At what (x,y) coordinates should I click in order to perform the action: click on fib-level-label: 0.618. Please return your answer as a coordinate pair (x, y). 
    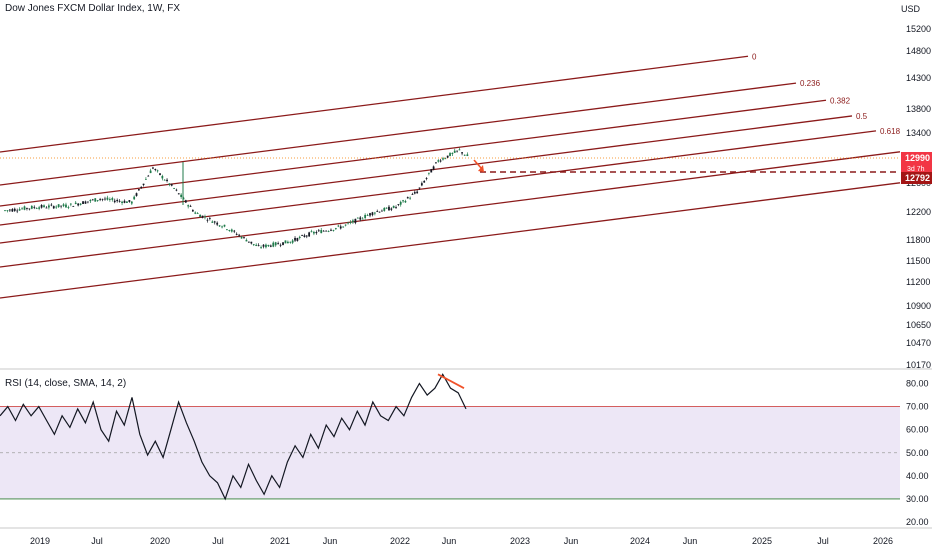
    Looking at the image, I should click on (890, 131).